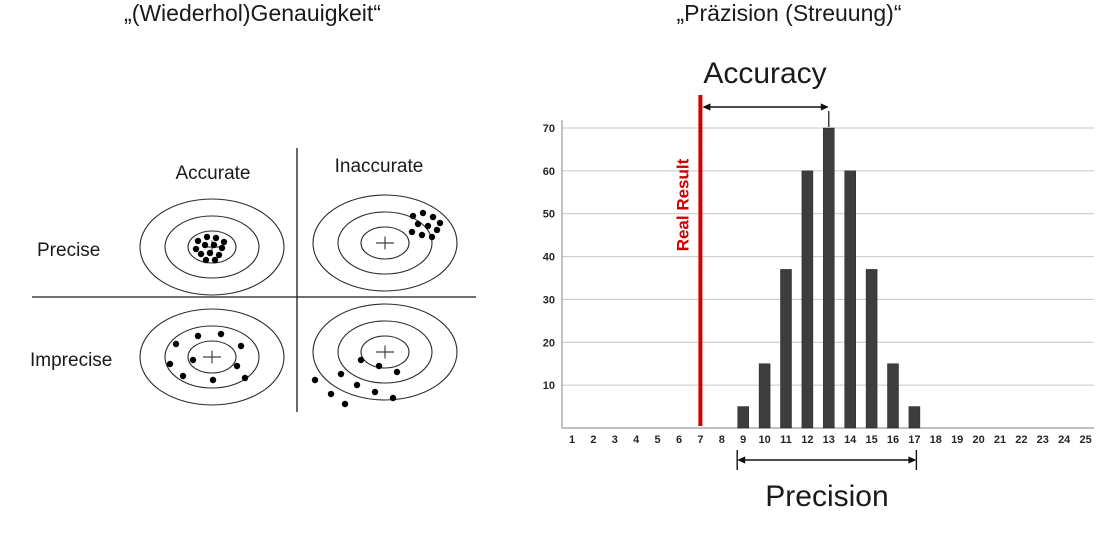 This screenshot has height=533, width=1120. Describe the element at coordinates (593, 440) in the screenshot. I see `x-axis-tick-label: 2` at that location.